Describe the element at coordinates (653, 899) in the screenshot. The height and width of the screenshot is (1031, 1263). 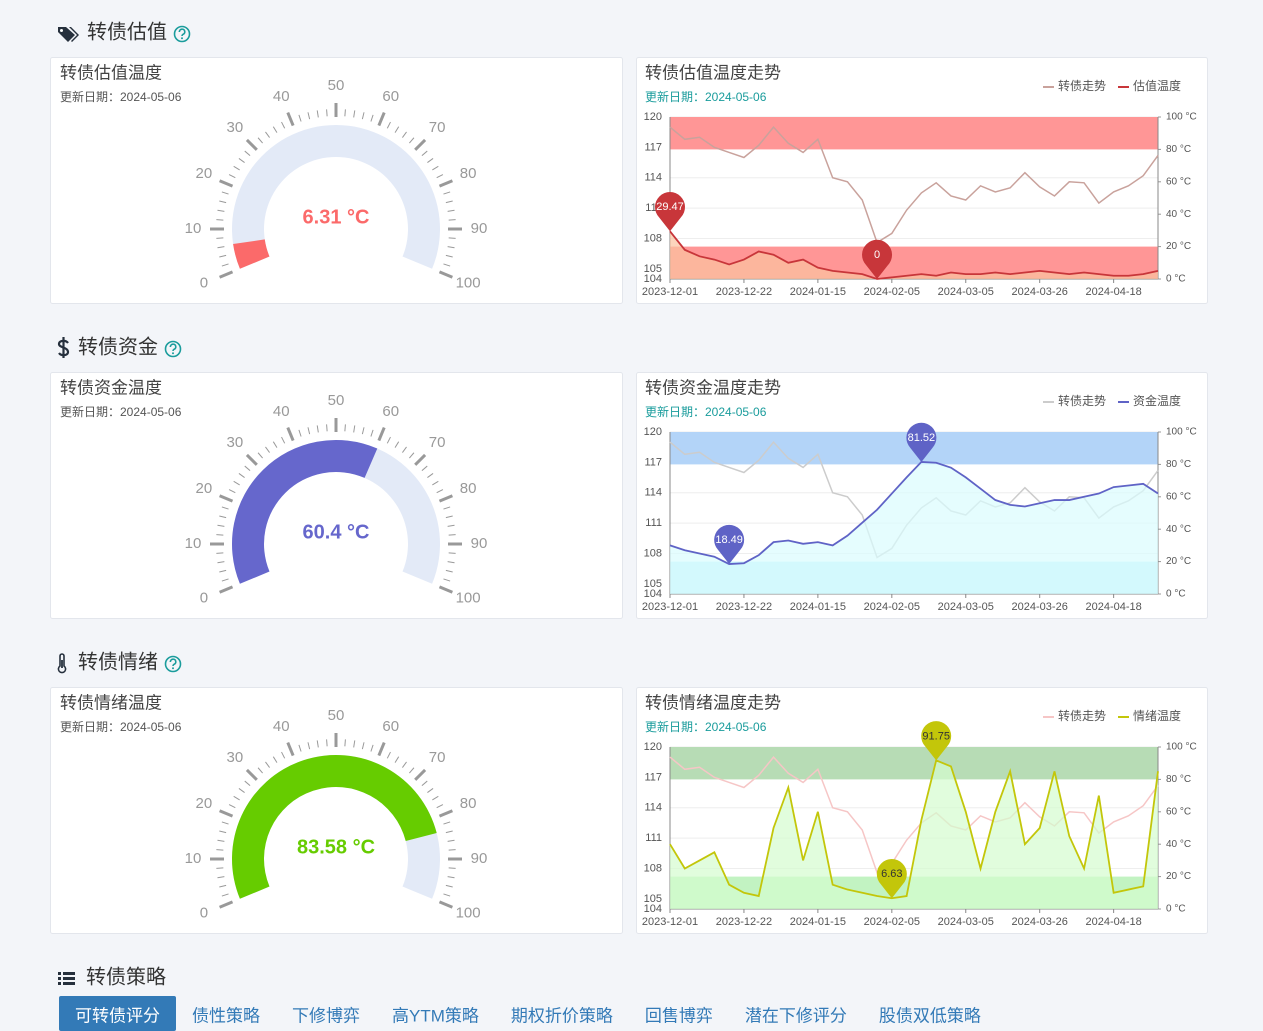
I see `y-tick-label: 105` at that location.